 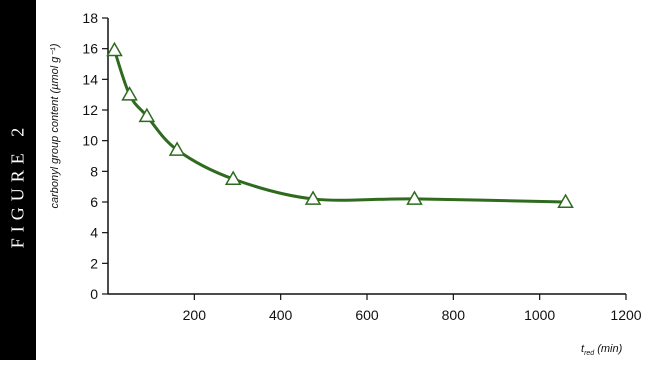 What do you see at coordinates (94, 233) in the screenshot?
I see `y-tick-label: 4` at bounding box center [94, 233].